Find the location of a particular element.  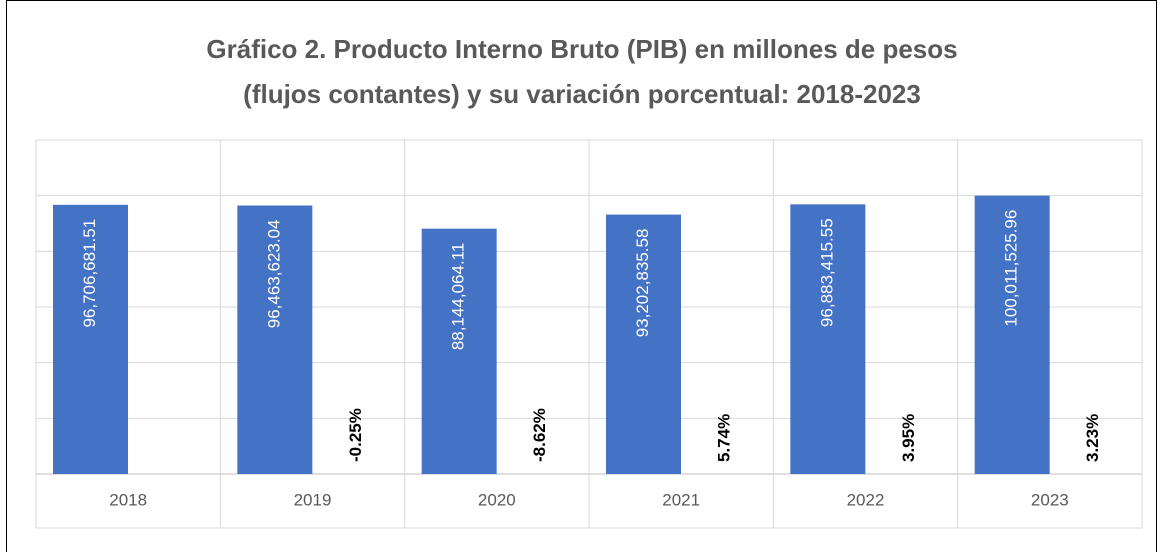

x-tick-label: 2018 is located at coordinates (128, 499).